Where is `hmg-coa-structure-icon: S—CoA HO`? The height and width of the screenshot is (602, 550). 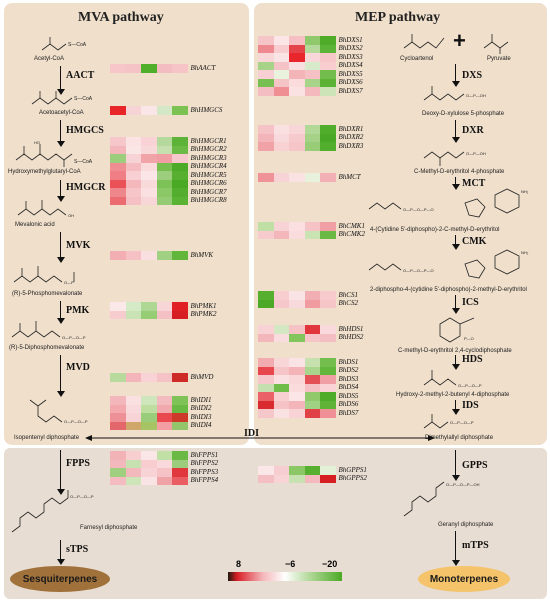
hmg-coa-structure-icon: S—CoA HO is located at coordinates (54, 153).